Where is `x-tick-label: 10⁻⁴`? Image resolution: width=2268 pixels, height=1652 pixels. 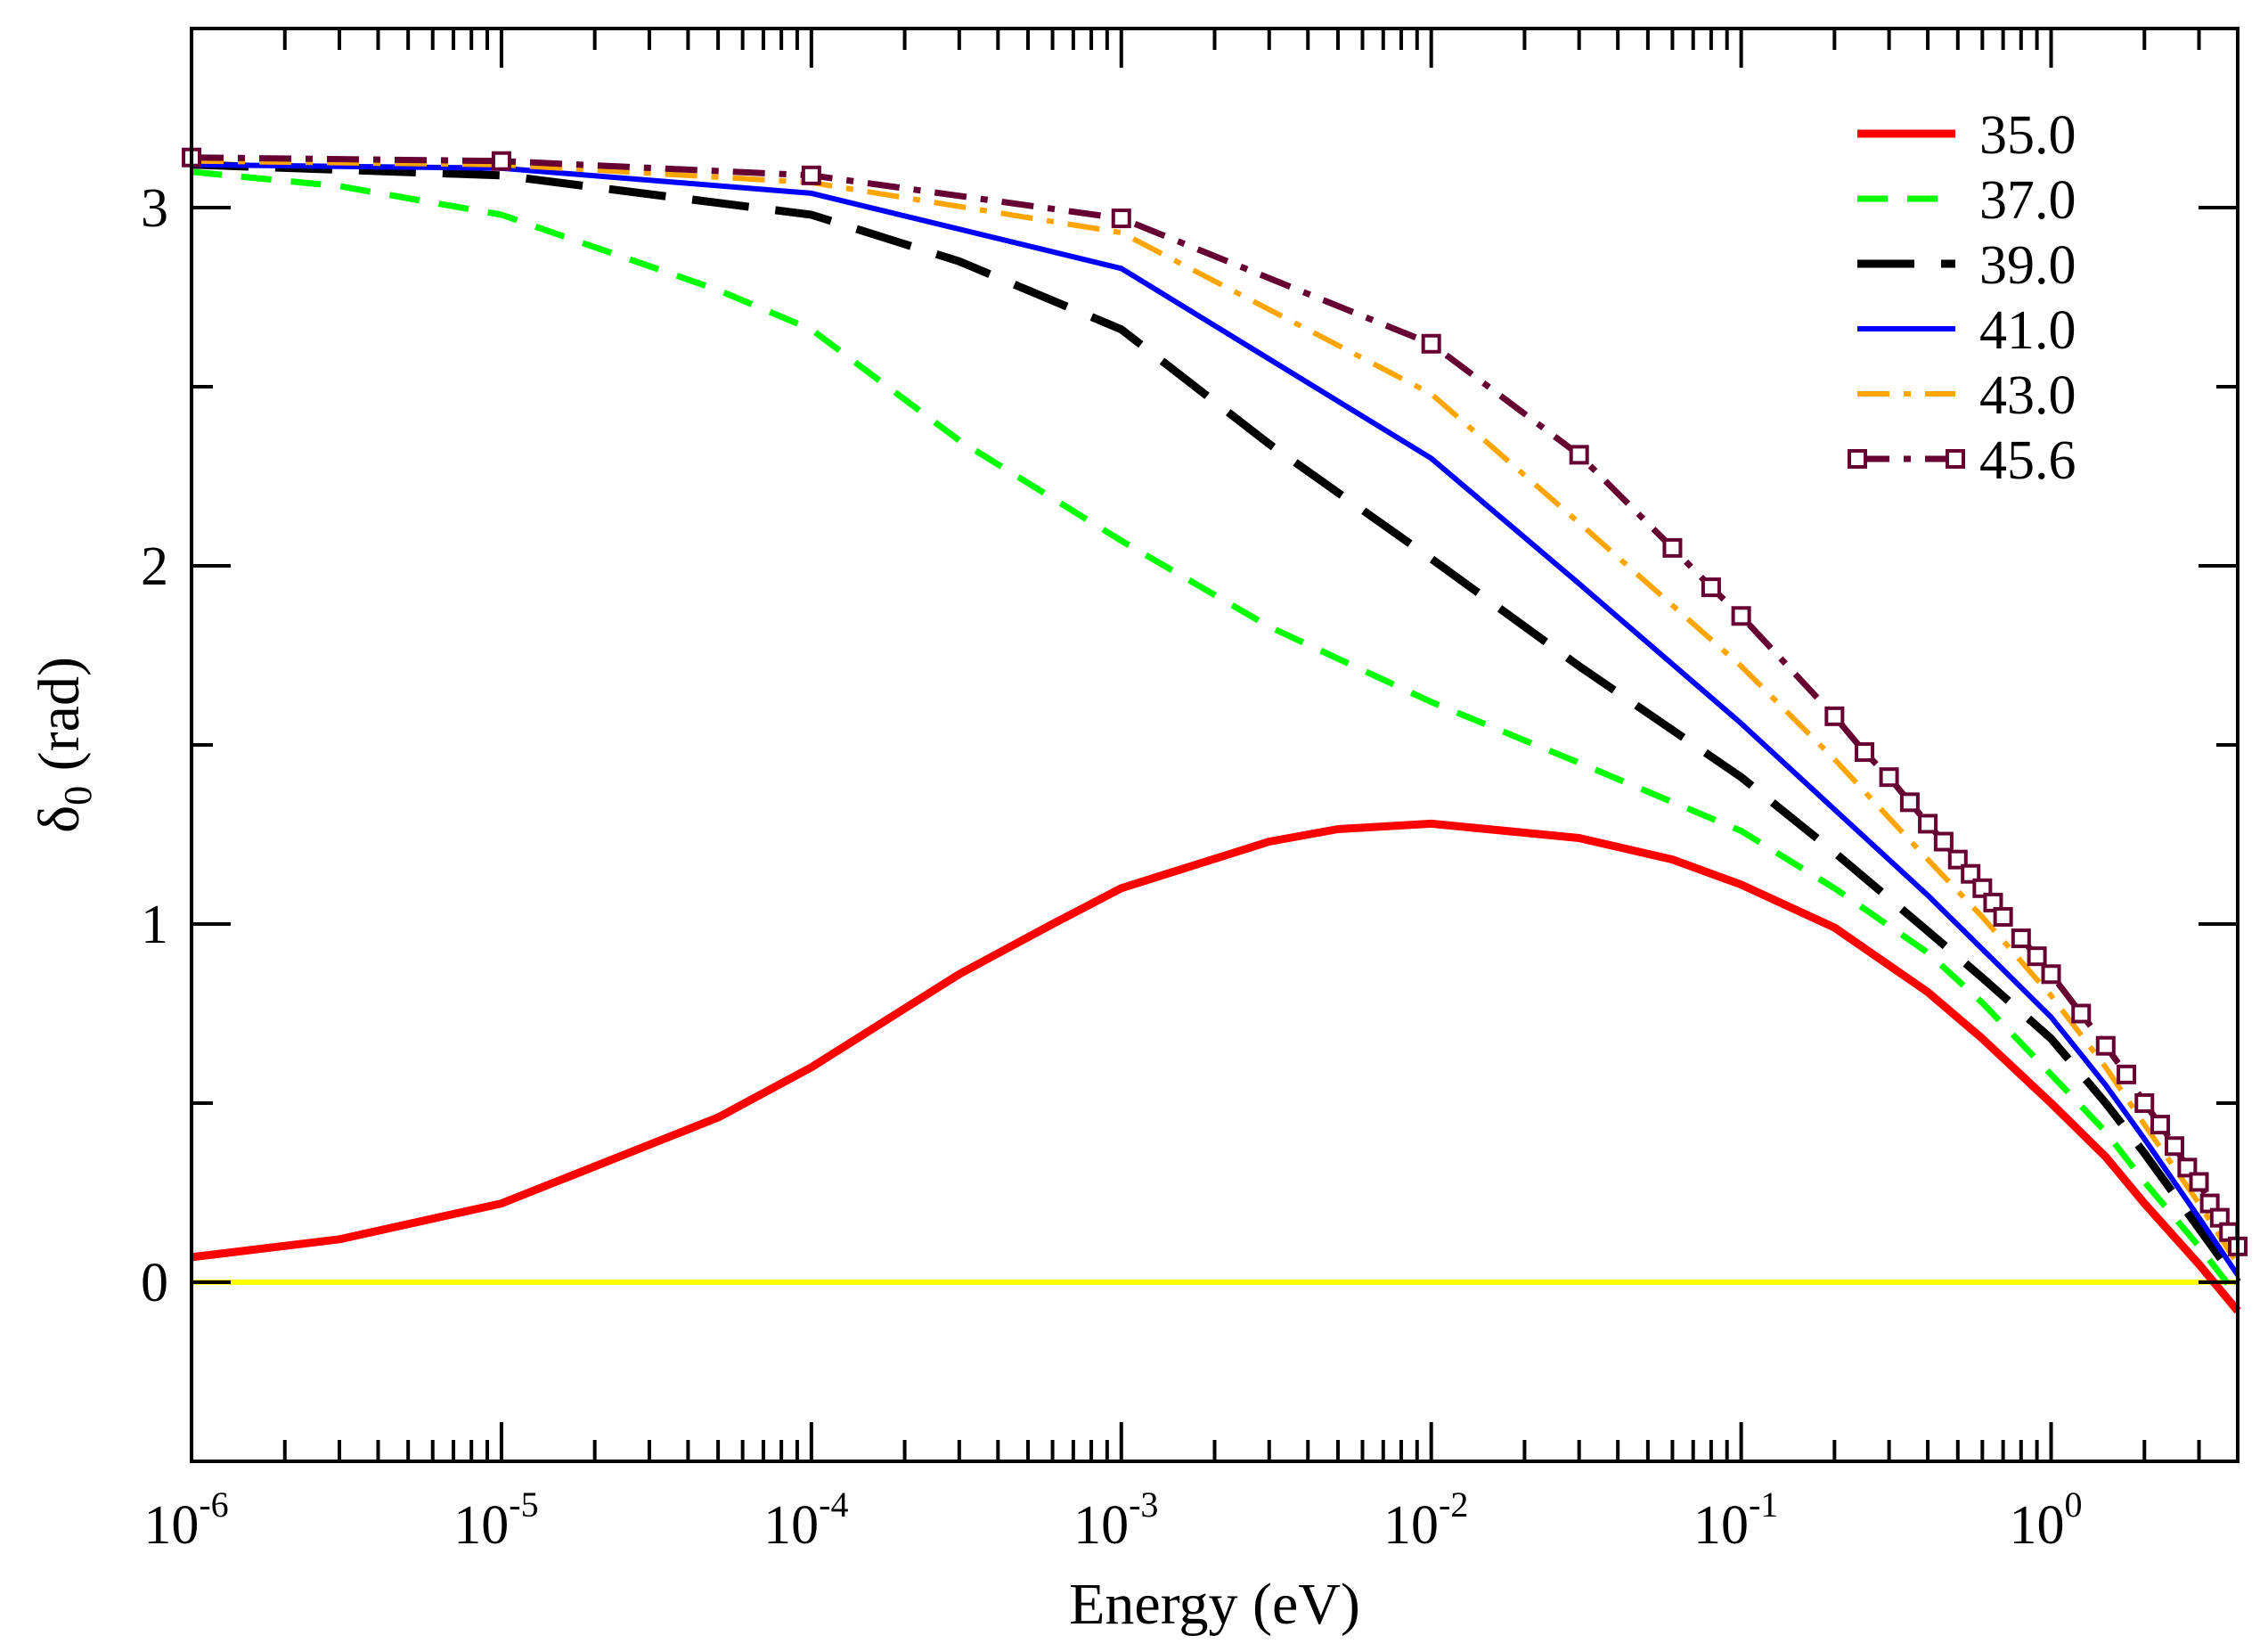 x-tick-label: 10⁻⁴ is located at coordinates (805, 1520).